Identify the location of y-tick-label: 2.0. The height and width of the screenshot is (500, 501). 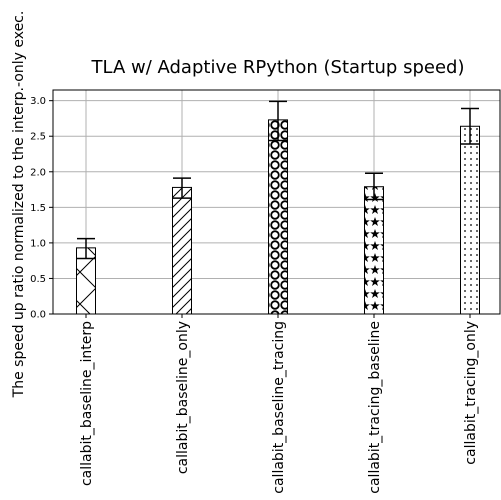
(38, 172).